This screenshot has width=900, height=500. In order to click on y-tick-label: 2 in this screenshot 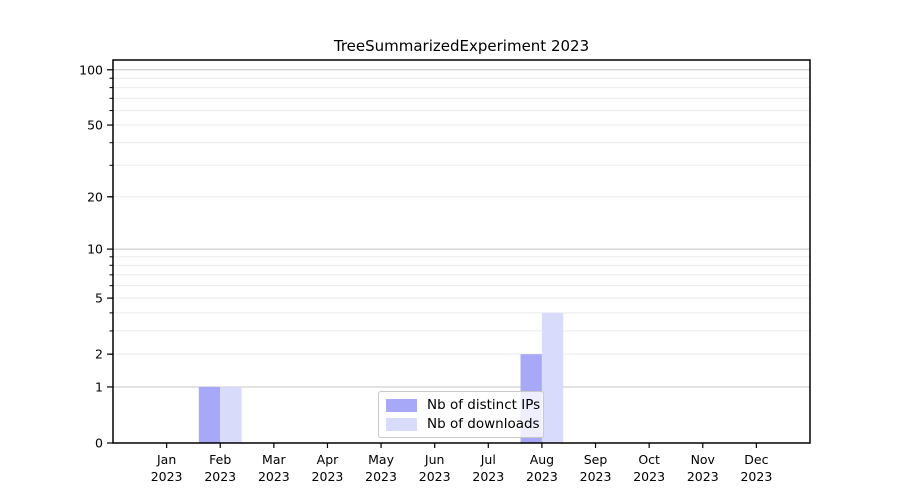, I will do `click(99, 354)`.